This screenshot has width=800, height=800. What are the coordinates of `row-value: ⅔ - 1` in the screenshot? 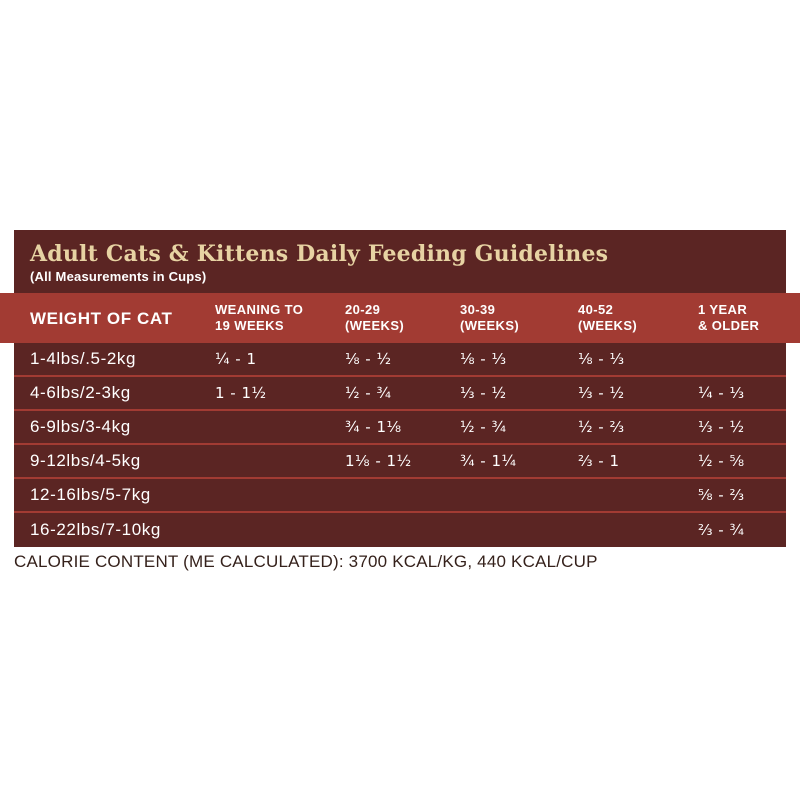 It's located at (599, 461).